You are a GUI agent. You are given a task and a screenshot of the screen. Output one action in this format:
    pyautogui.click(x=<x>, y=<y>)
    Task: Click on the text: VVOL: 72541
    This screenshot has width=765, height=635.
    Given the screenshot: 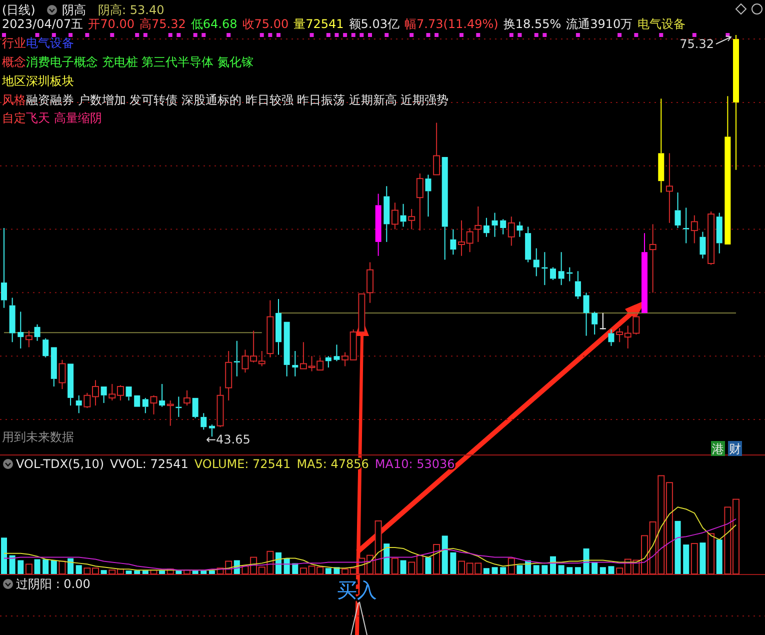 What is the action you would take?
    pyautogui.click(x=149, y=464)
    